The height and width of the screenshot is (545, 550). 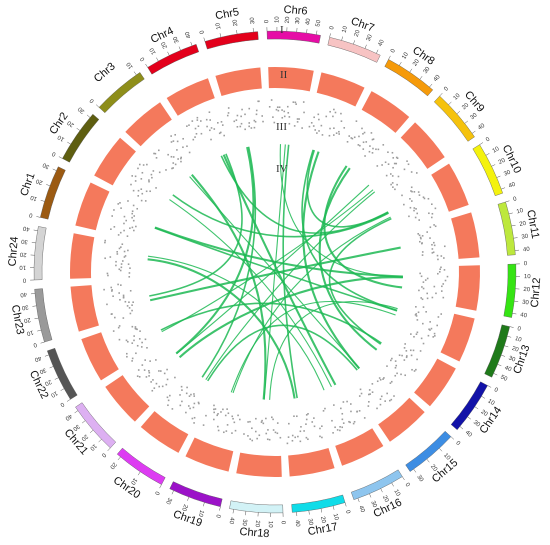 I want to click on chromosome-band-chr23, so click(x=43, y=315).